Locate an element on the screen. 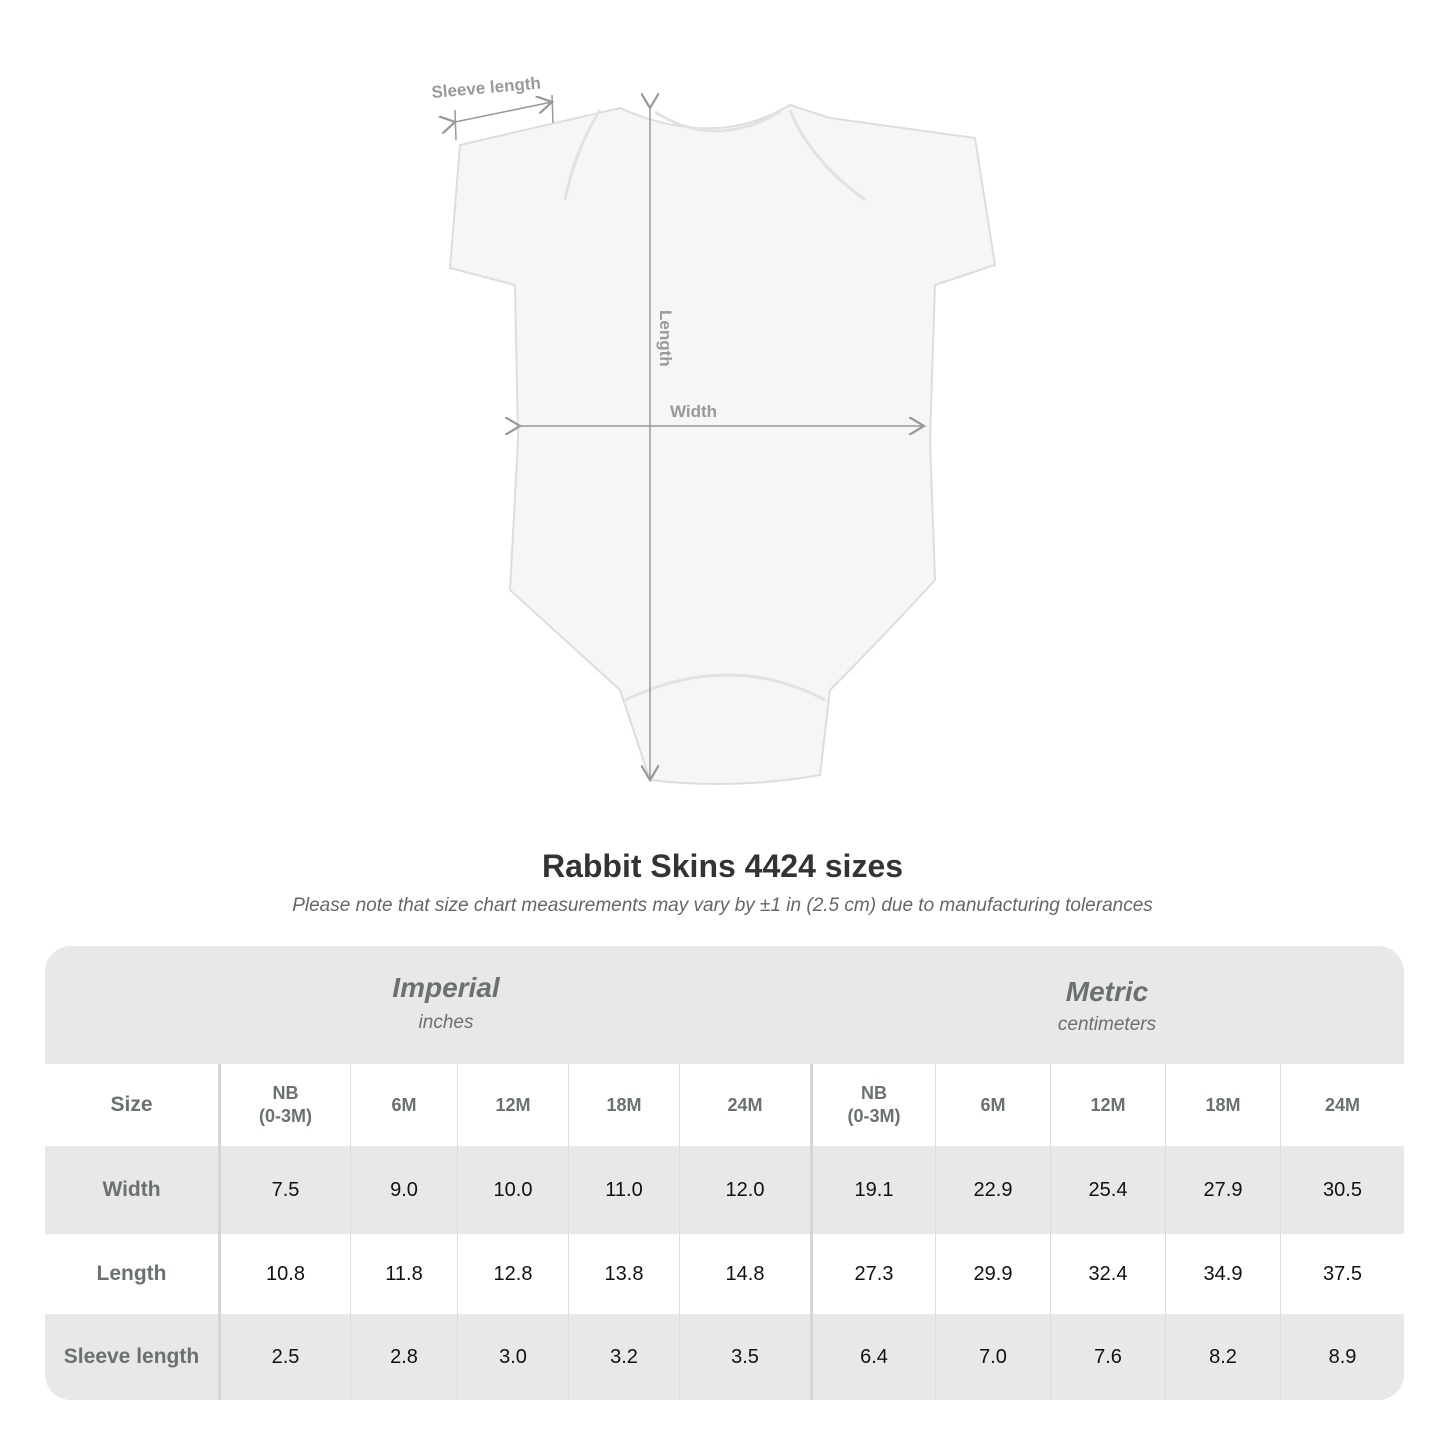 The height and width of the screenshot is (1445, 1445). value-cell: 9.0 is located at coordinates (403, 1190).